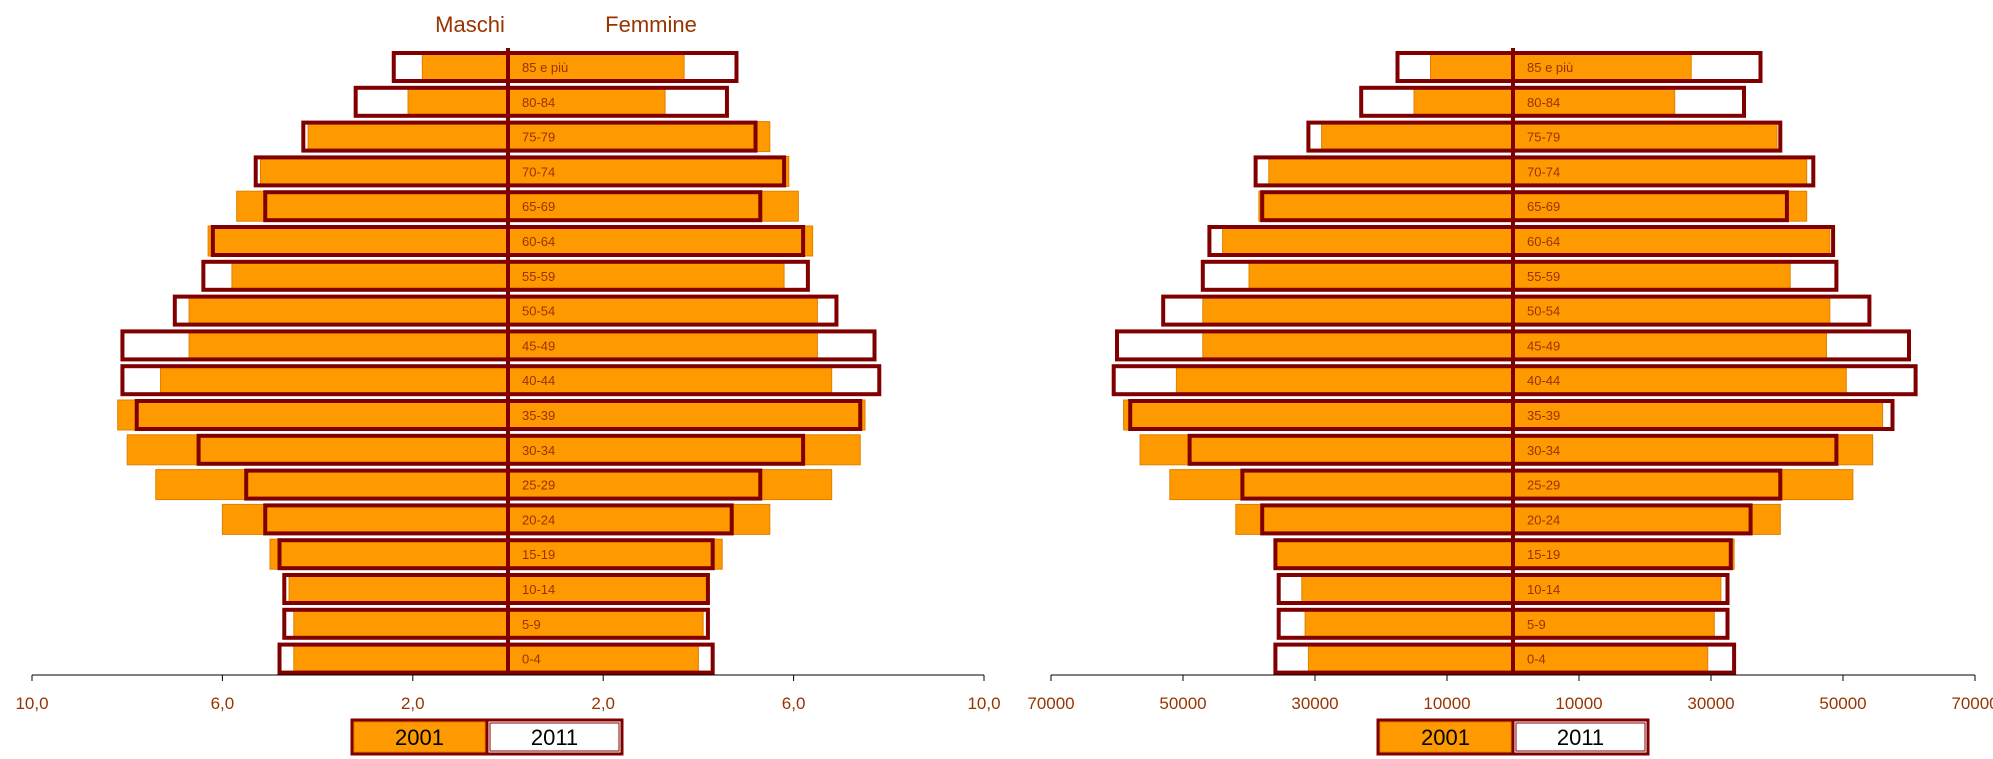  Describe the element at coordinates (794, 703) in the screenshot. I see `x-tick-label: 6,0` at that location.